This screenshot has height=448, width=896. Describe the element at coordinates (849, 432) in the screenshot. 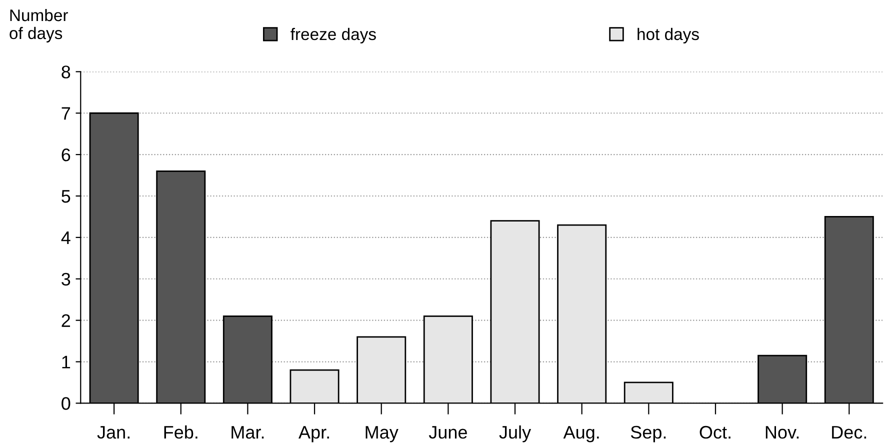

I see `x-tick-label: Dec.` at that location.